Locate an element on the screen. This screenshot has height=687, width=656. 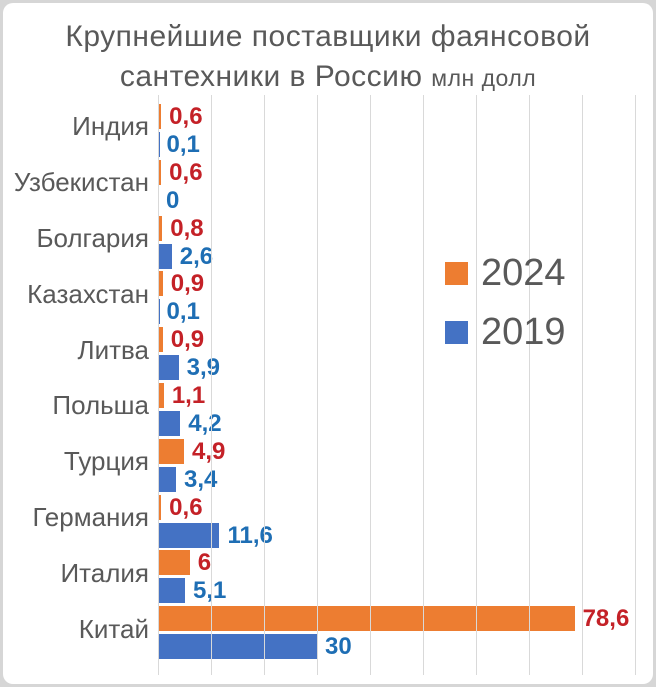
bar-2024-Болгария is located at coordinates (160, 228).